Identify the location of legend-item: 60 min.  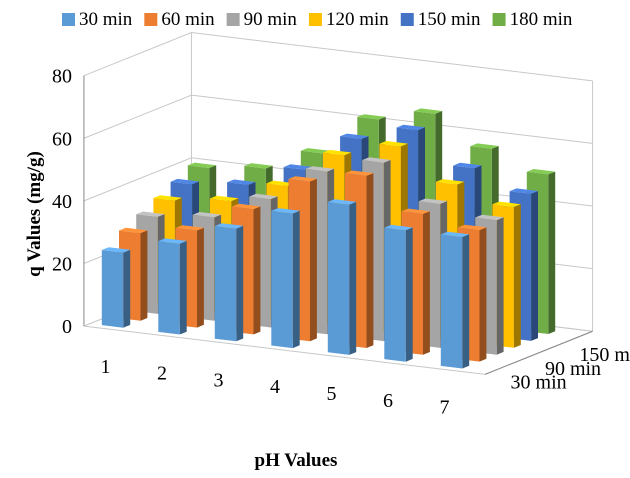
(179, 19).